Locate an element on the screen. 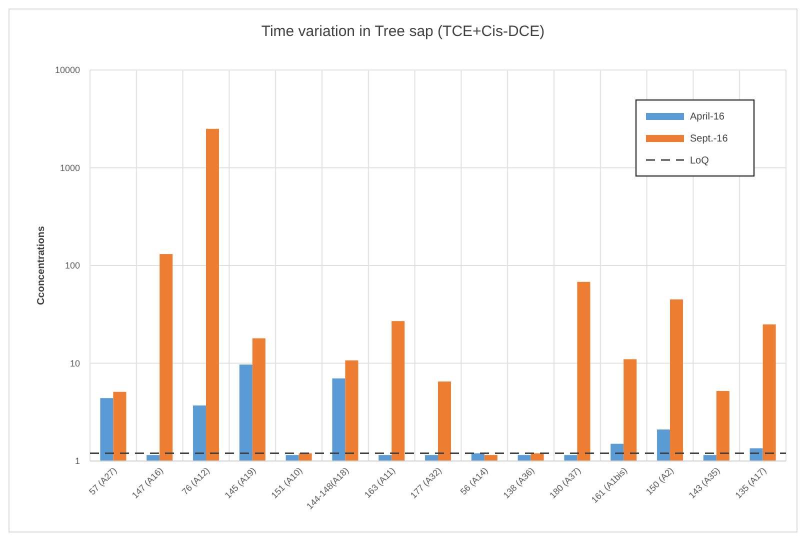 Image resolution: width=808 pixels, height=543 pixels. chart-title: Time variation in Tree sap (TCE+Cis-DCE) is located at coordinates (403, 31).